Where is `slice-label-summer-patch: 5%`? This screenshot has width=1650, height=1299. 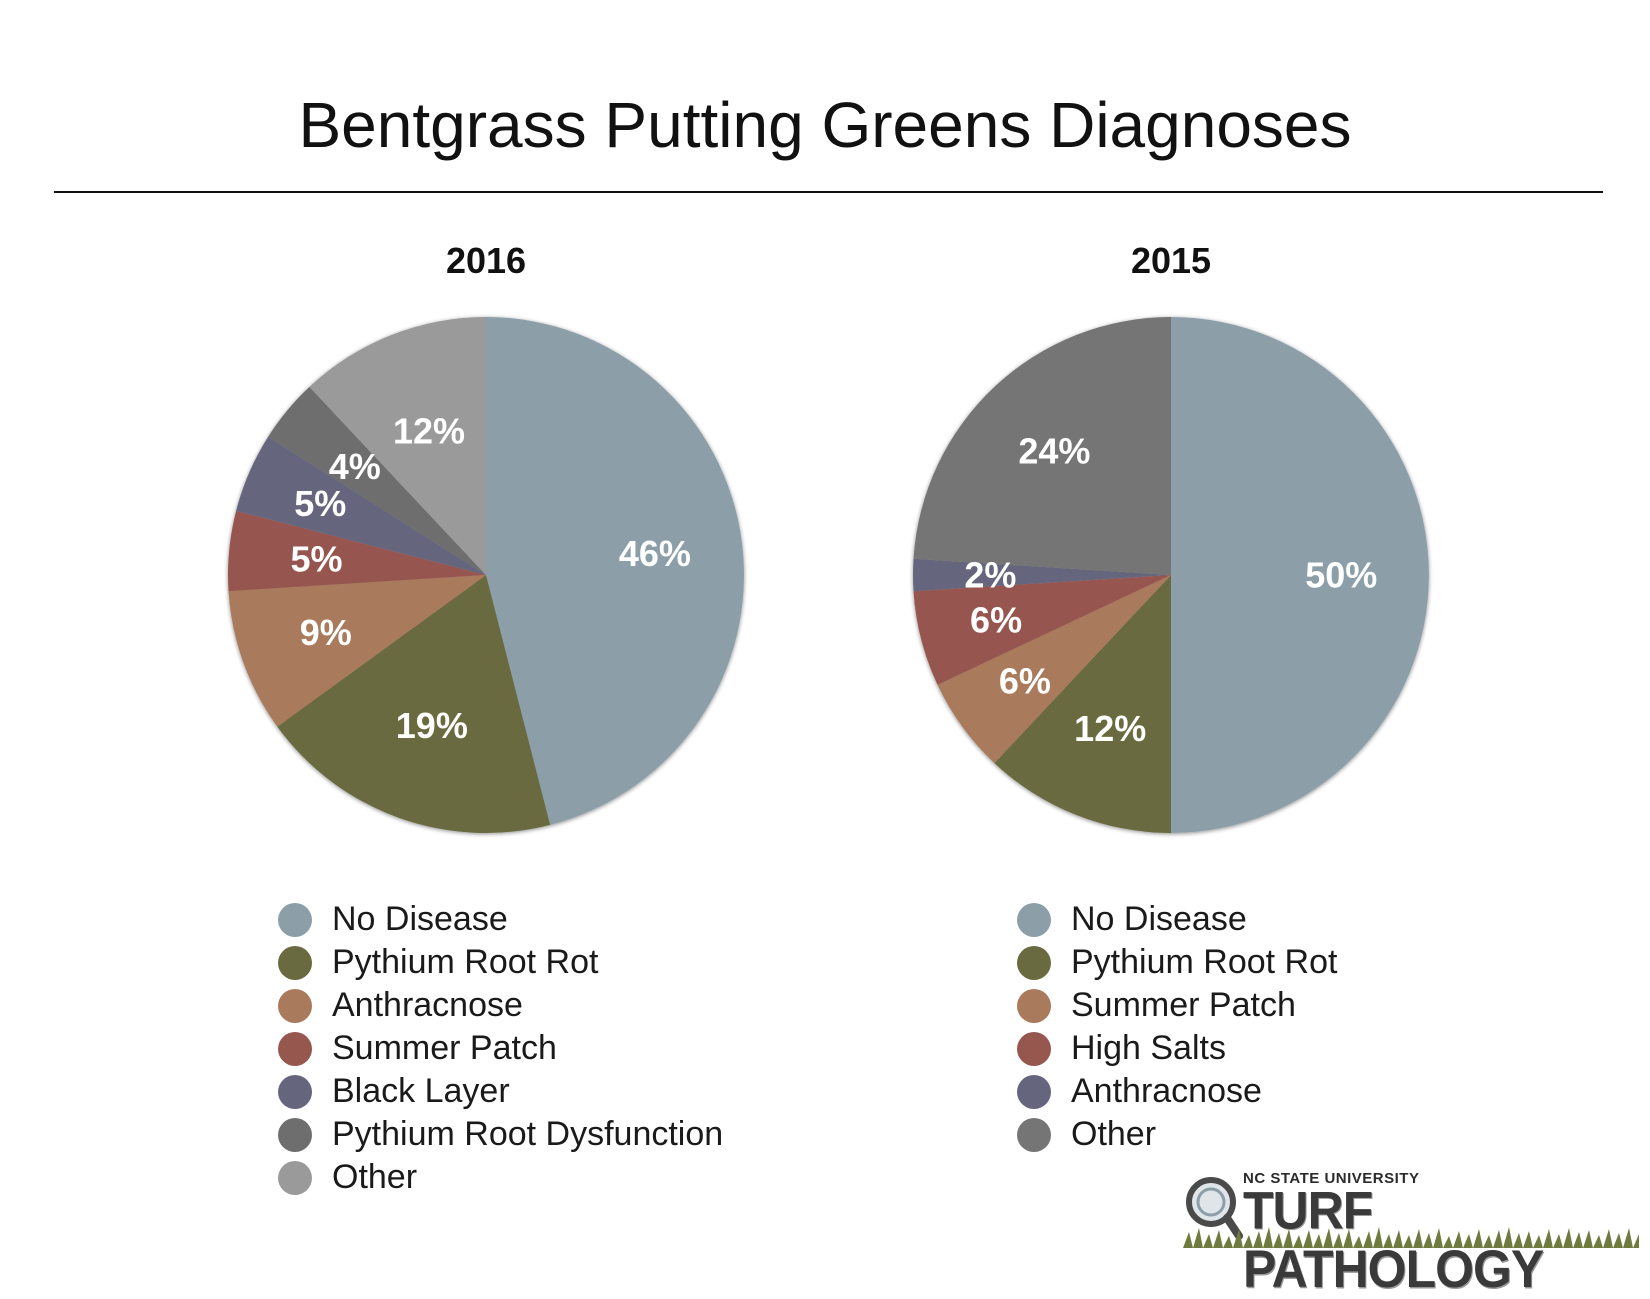
slice-label-summer-patch: 5% is located at coordinates (316, 558).